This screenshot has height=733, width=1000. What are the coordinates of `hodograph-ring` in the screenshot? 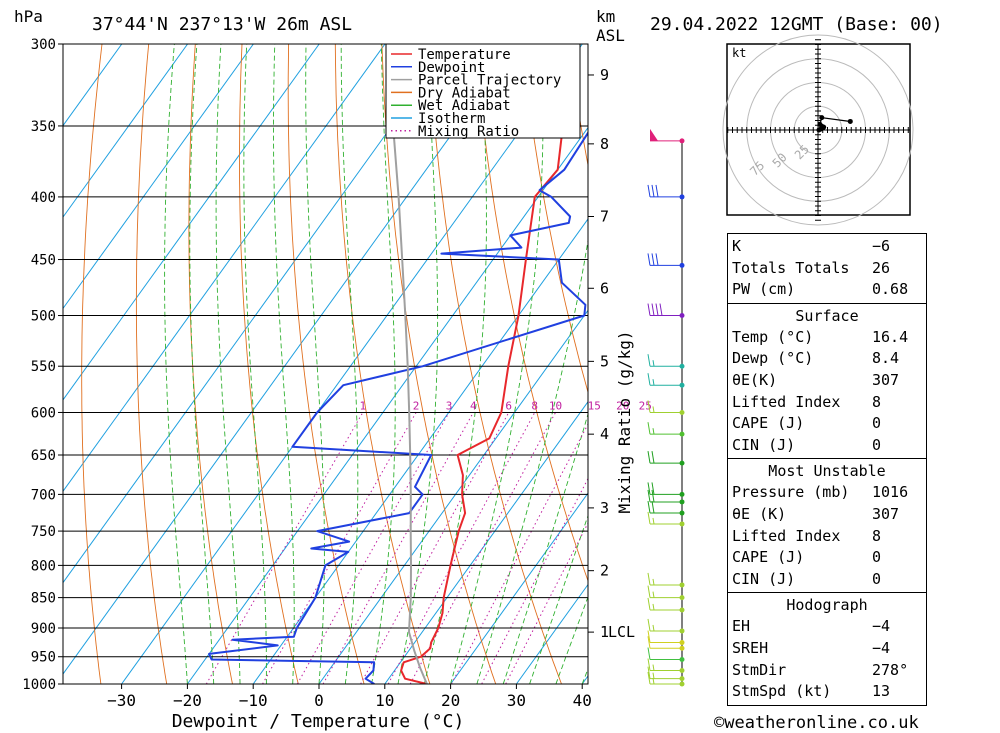 It's located at (818, 130).